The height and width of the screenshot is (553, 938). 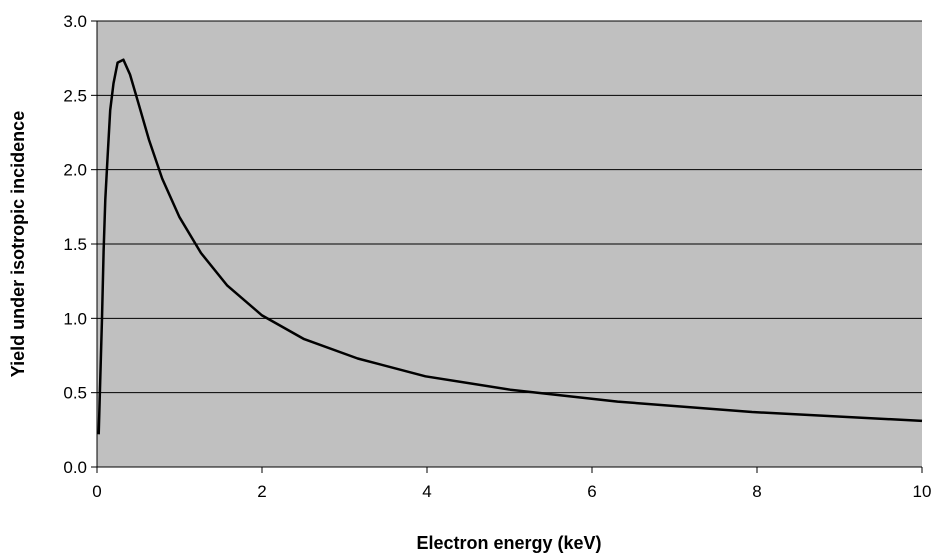 I want to click on y-tick-label: 0.5, so click(x=75, y=393).